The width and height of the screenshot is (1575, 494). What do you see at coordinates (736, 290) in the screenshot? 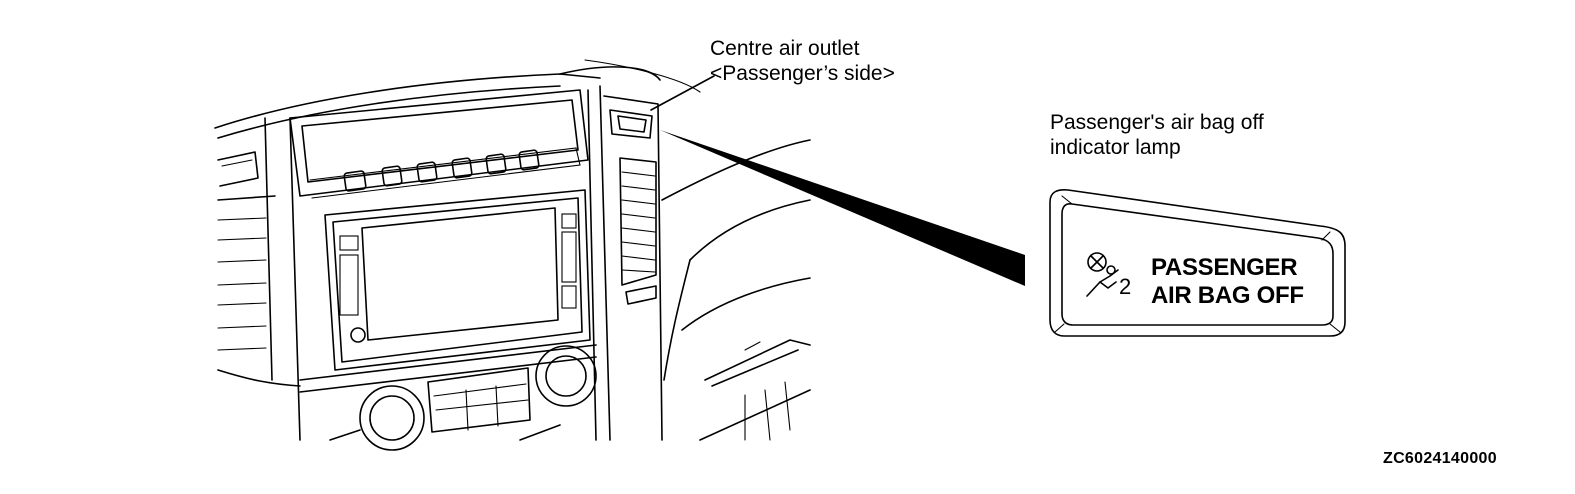
I see `passenger-dashboard` at bounding box center [736, 290].